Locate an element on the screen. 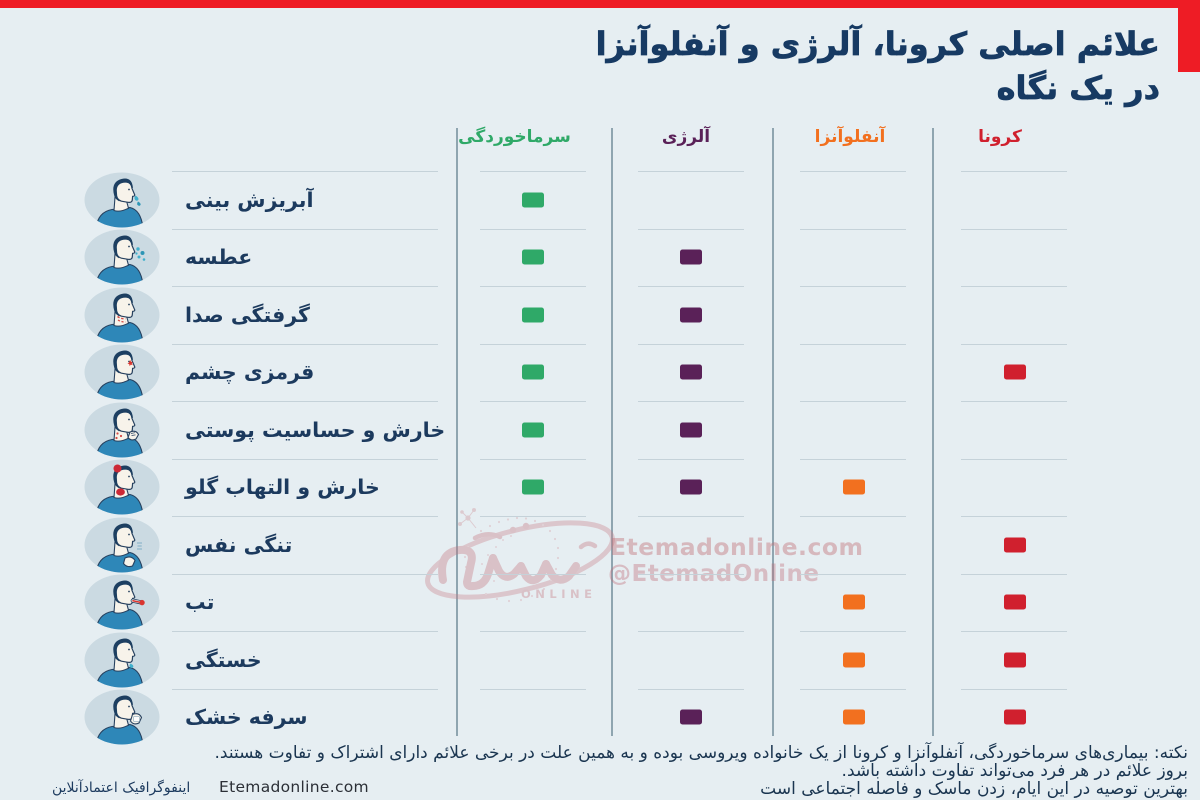  symptom-label: خارش و حساسیت پوستی is located at coordinates (315, 429).